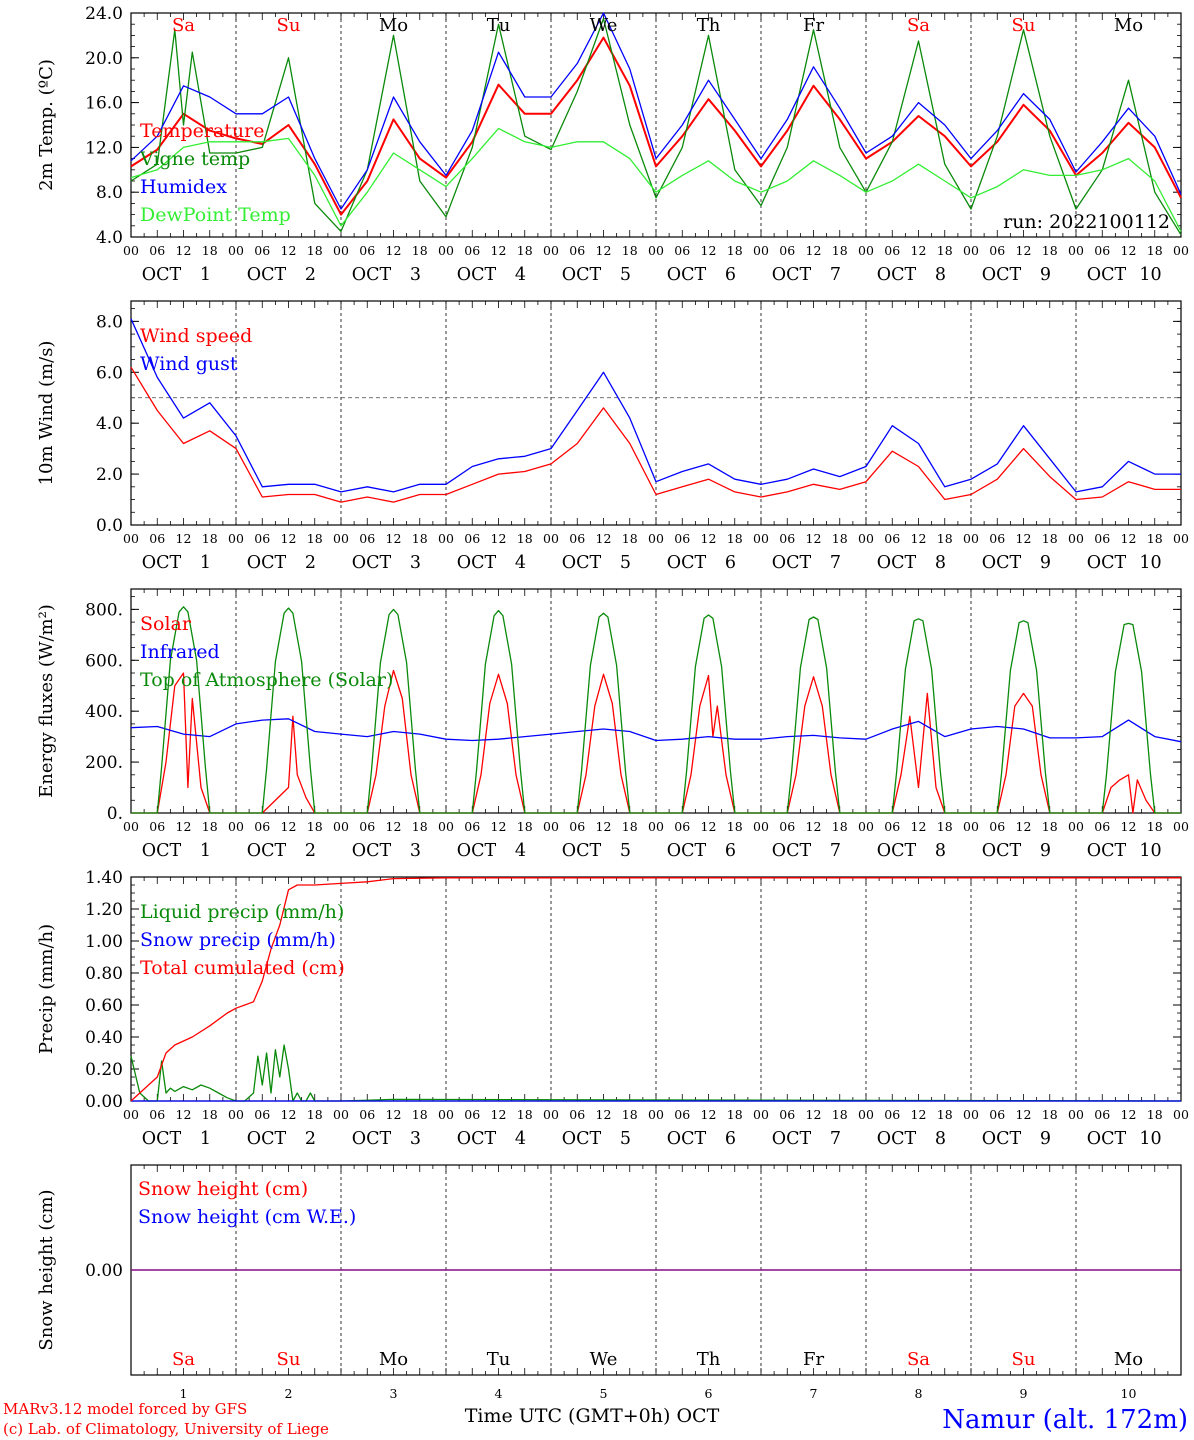  I want to click on day-number: 4, so click(499, 1393).